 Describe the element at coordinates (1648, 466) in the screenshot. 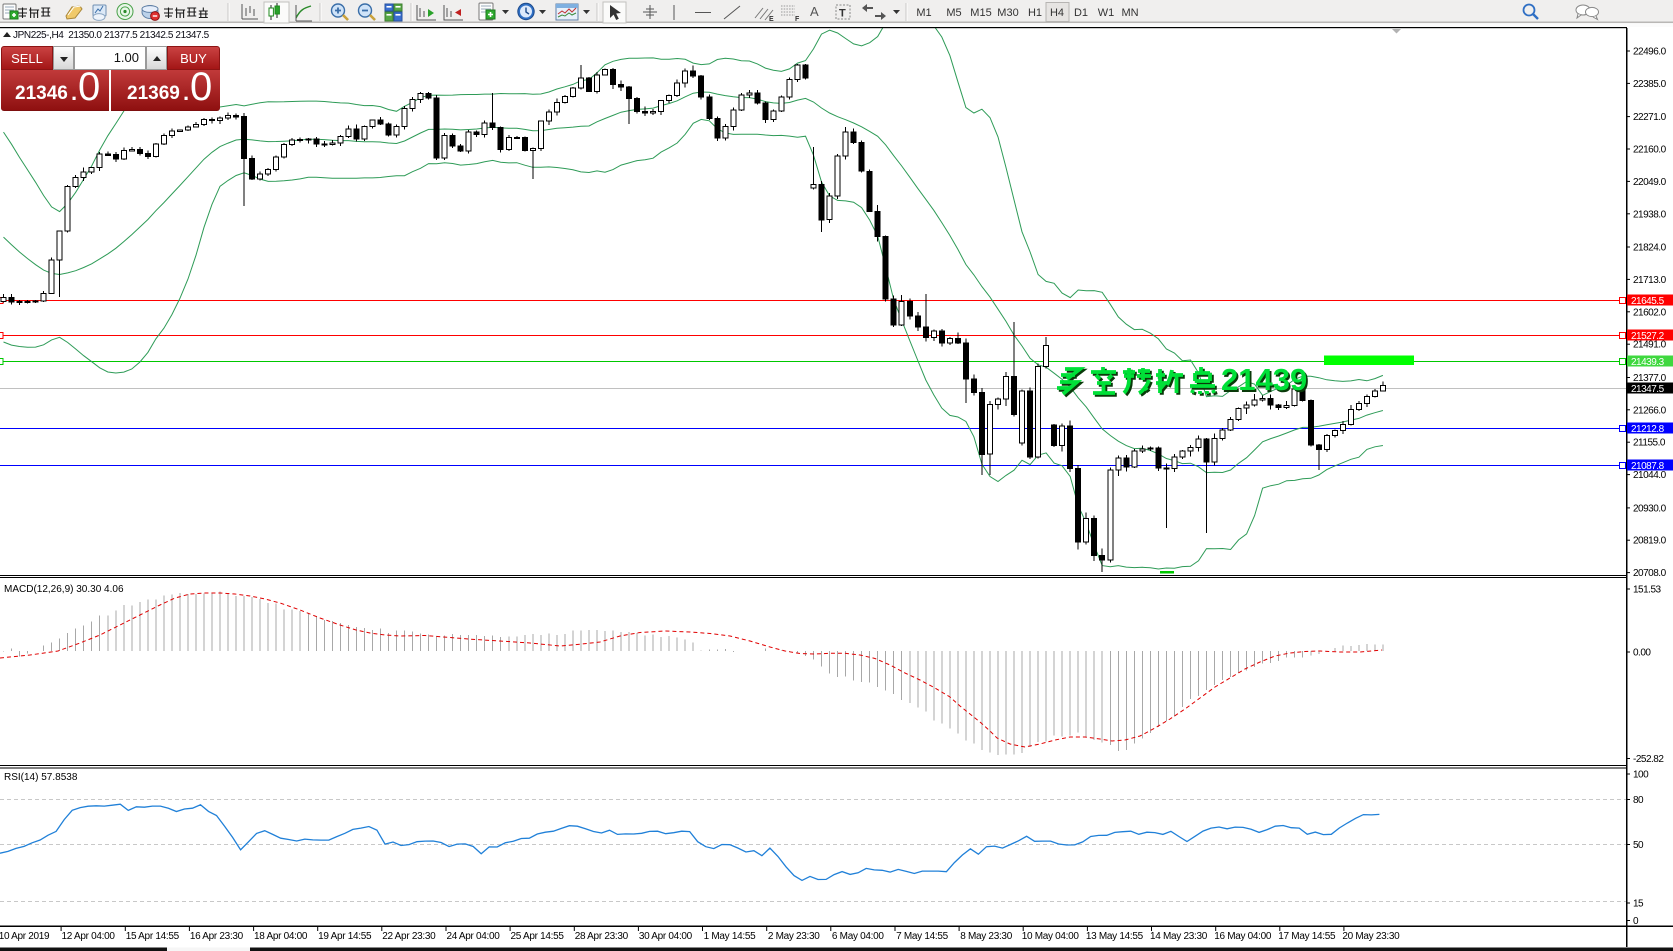

I see `svg-text: 21087.8` at that location.